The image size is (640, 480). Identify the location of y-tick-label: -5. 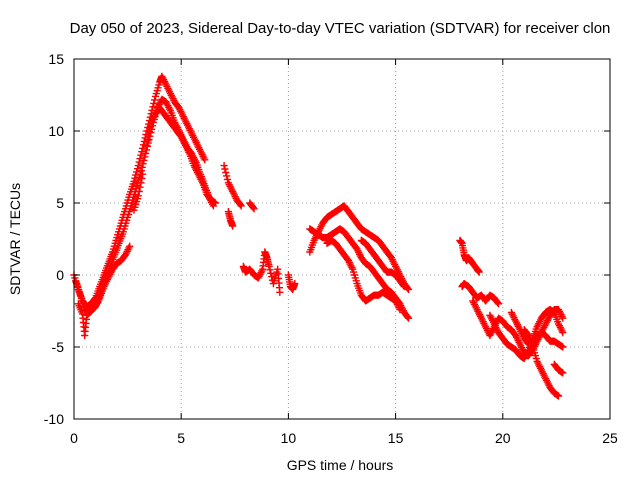
(58, 347).